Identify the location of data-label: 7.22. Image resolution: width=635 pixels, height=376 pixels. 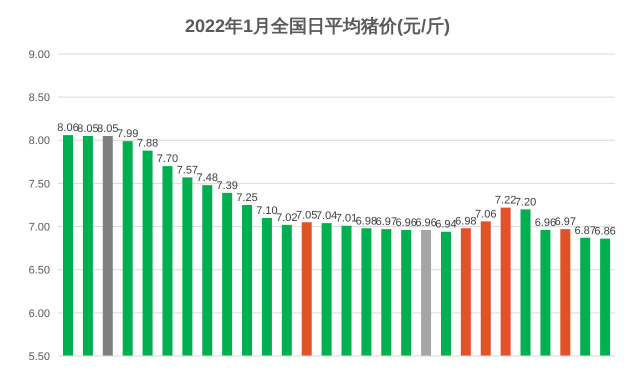
(505, 200).